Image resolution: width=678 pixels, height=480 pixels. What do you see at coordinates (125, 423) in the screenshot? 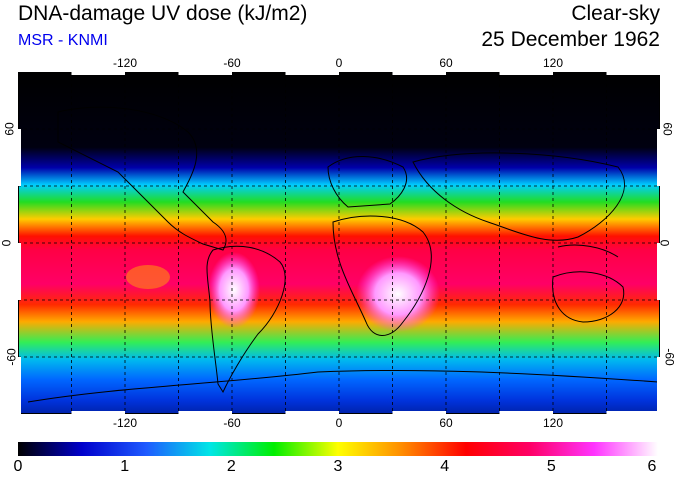
I see `lon-label-bottom-1: -120` at bounding box center [125, 423].